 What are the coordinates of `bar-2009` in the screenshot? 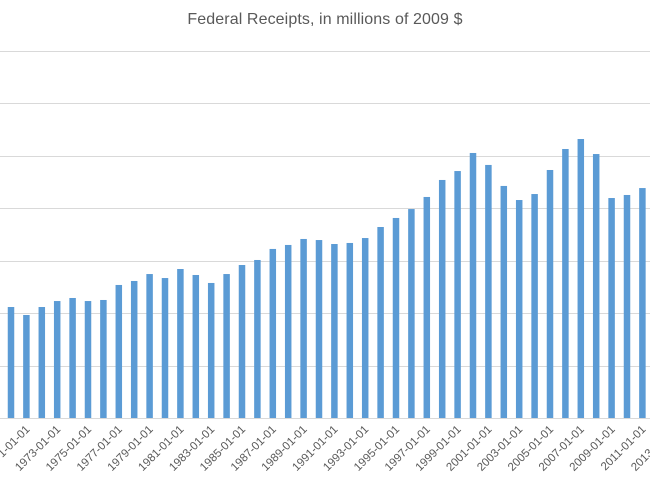 It's located at (611, 308).